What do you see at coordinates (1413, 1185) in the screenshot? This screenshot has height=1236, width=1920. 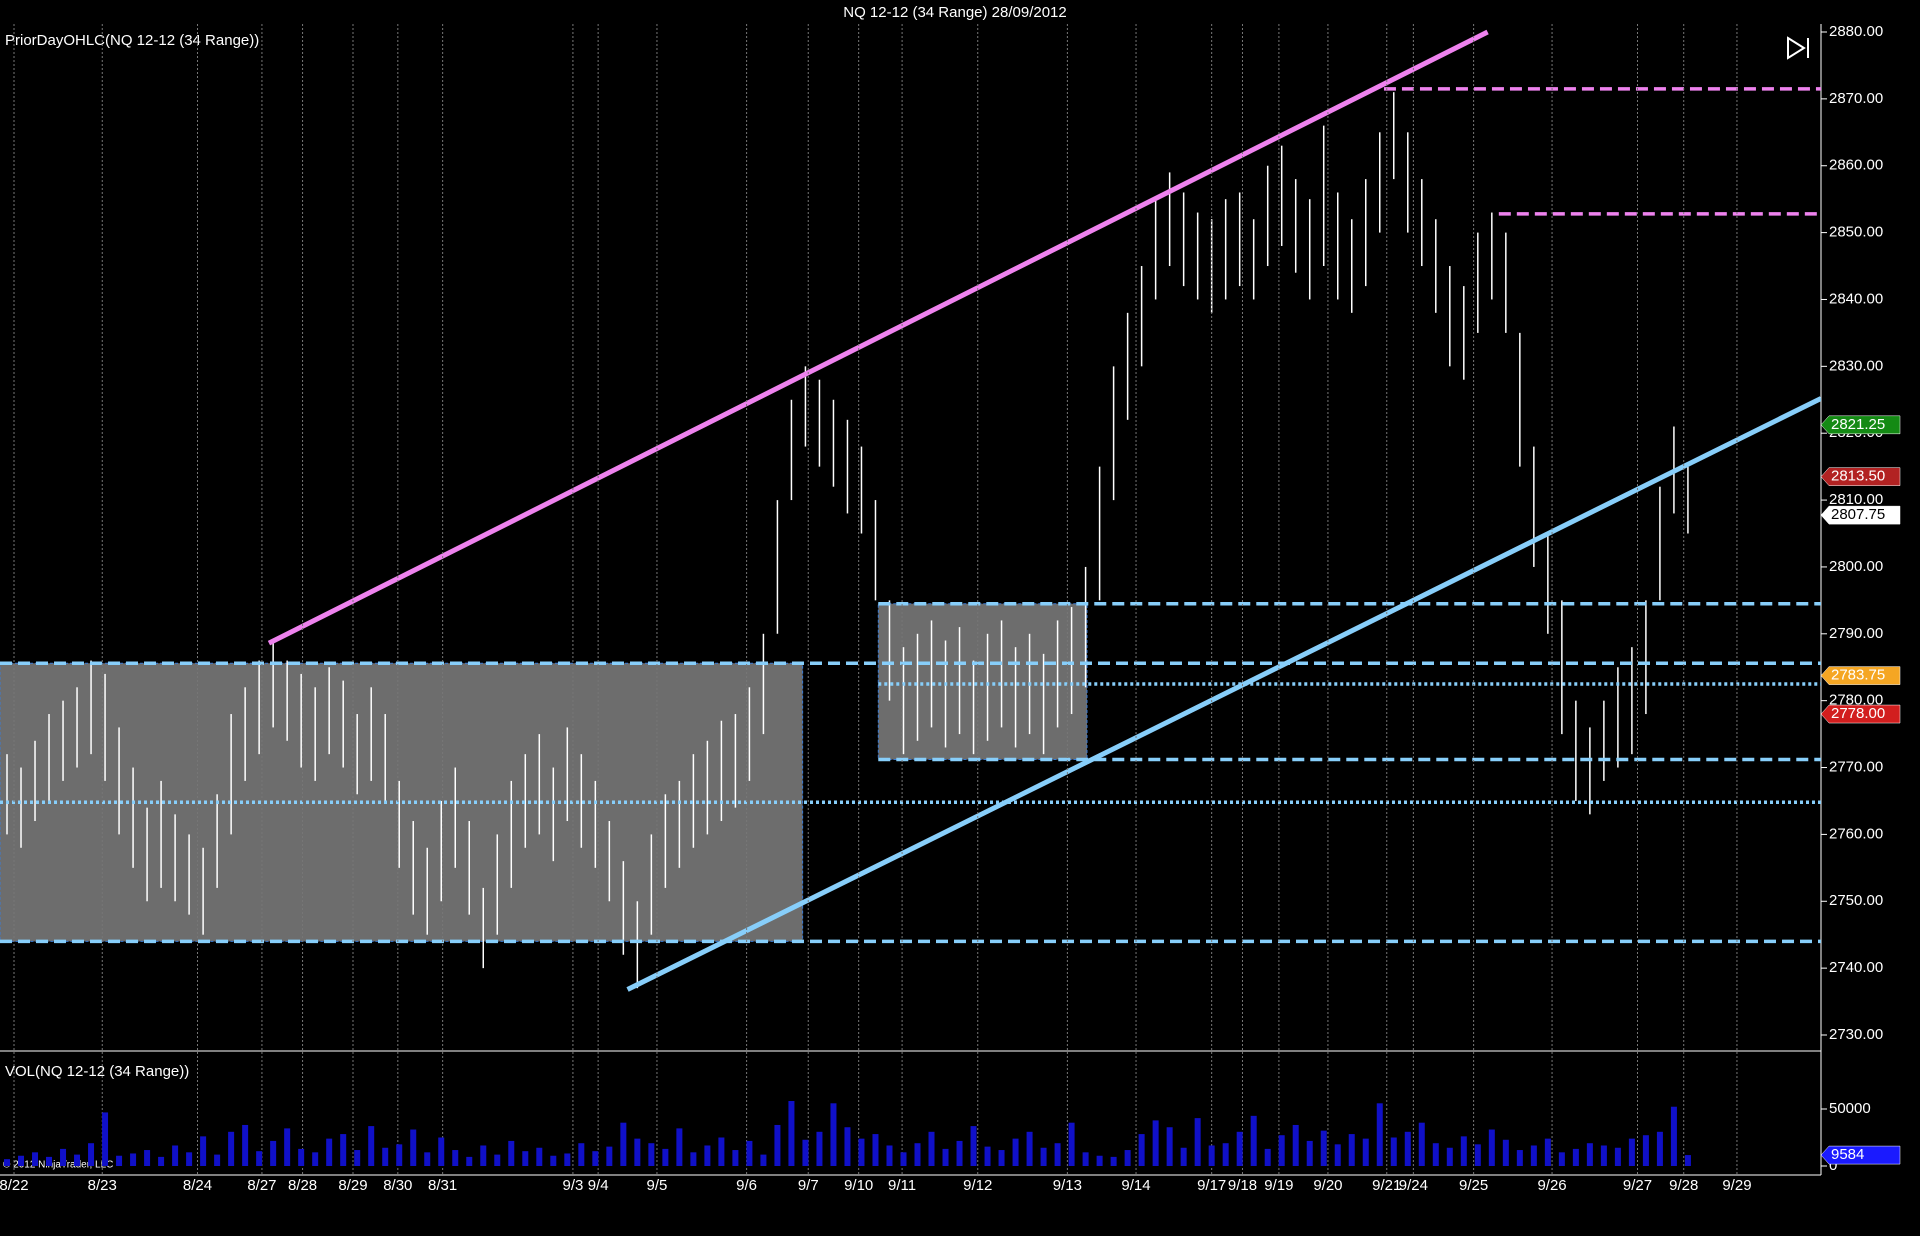 I see `x-tick-label: 9/24` at bounding box center [1413, 1185].